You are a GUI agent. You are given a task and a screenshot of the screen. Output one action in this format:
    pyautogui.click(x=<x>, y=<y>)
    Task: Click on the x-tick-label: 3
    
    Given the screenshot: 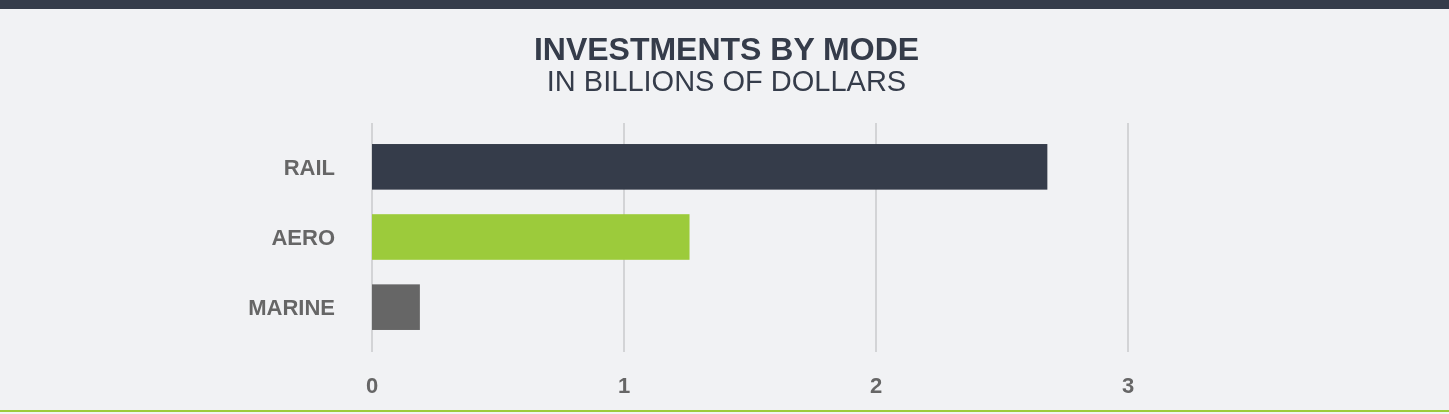 What is the action you would take?
    pyautogui.click(x=1128, y=385)
    